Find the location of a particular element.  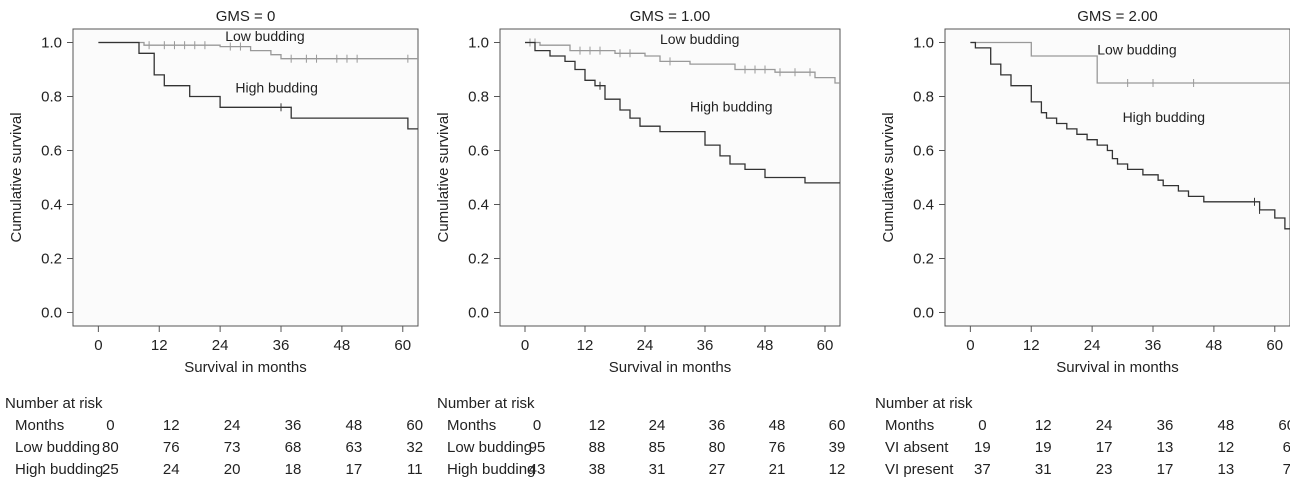

risk-cell: 39 is located at coordinates (837, 447).